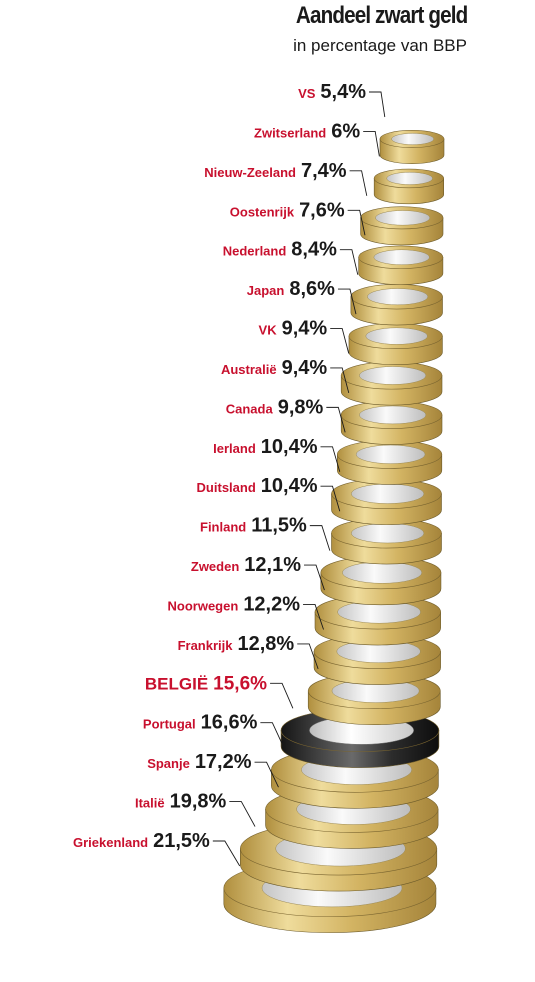 The image size is (535, 982). What do you see at coordinates (226, 487) in the screenshot?
I see `category-label: Duitsland` at bounding box center [226, 487].